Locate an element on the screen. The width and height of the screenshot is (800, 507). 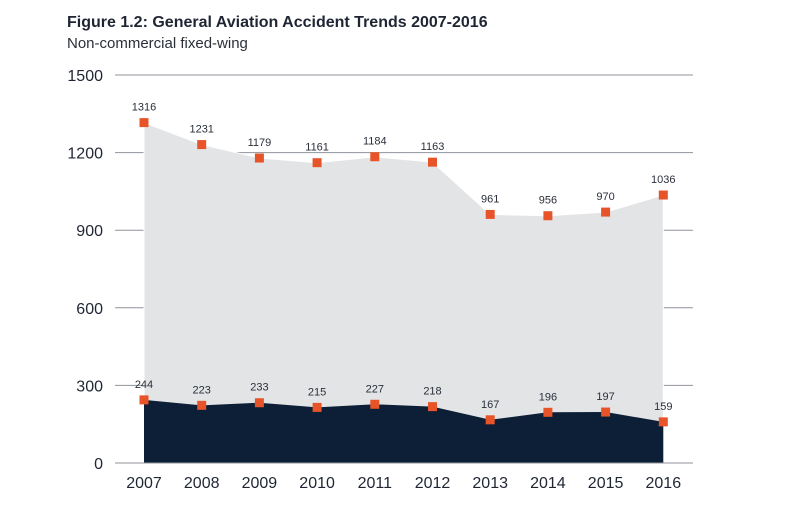
data-label-2011: 1184 is located at coordinates (375, 142).